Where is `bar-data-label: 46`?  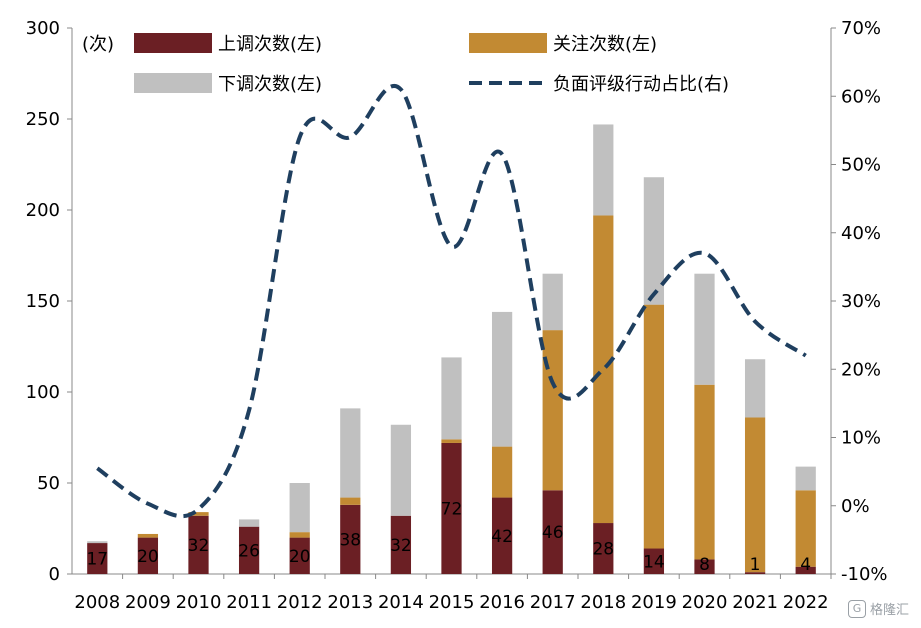
bar-data-label: 46 is located at coordinates (553, 533).